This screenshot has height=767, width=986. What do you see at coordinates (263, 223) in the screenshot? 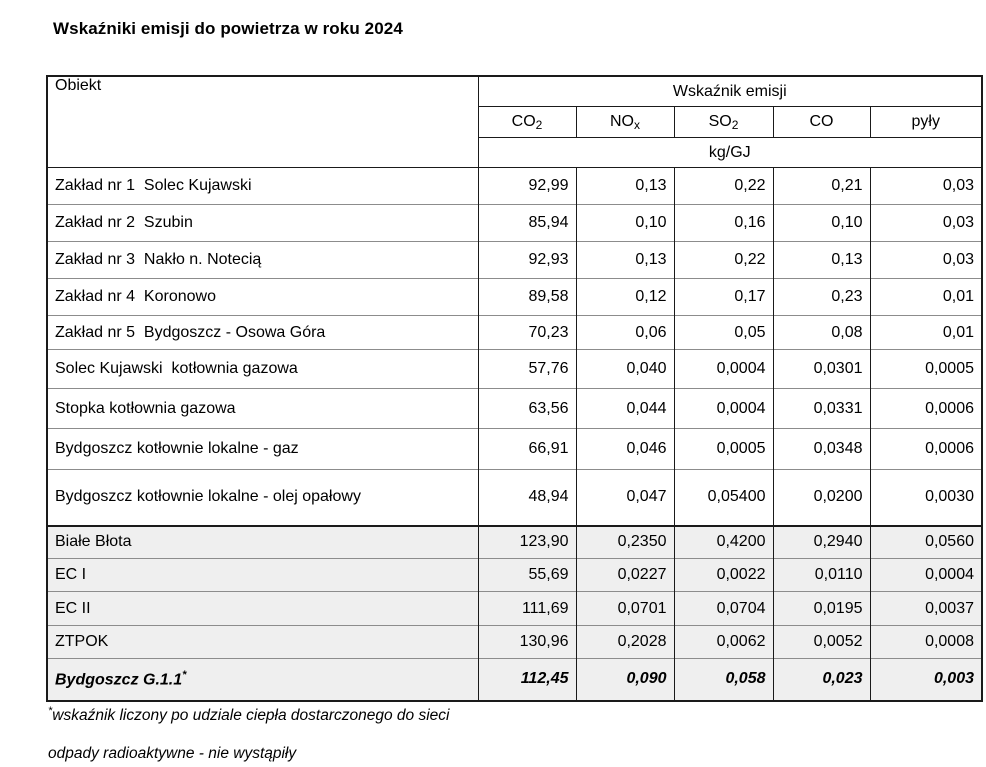
I see `row-label: Zakład nr 2 Szubin` at bounding box center [263, 223].